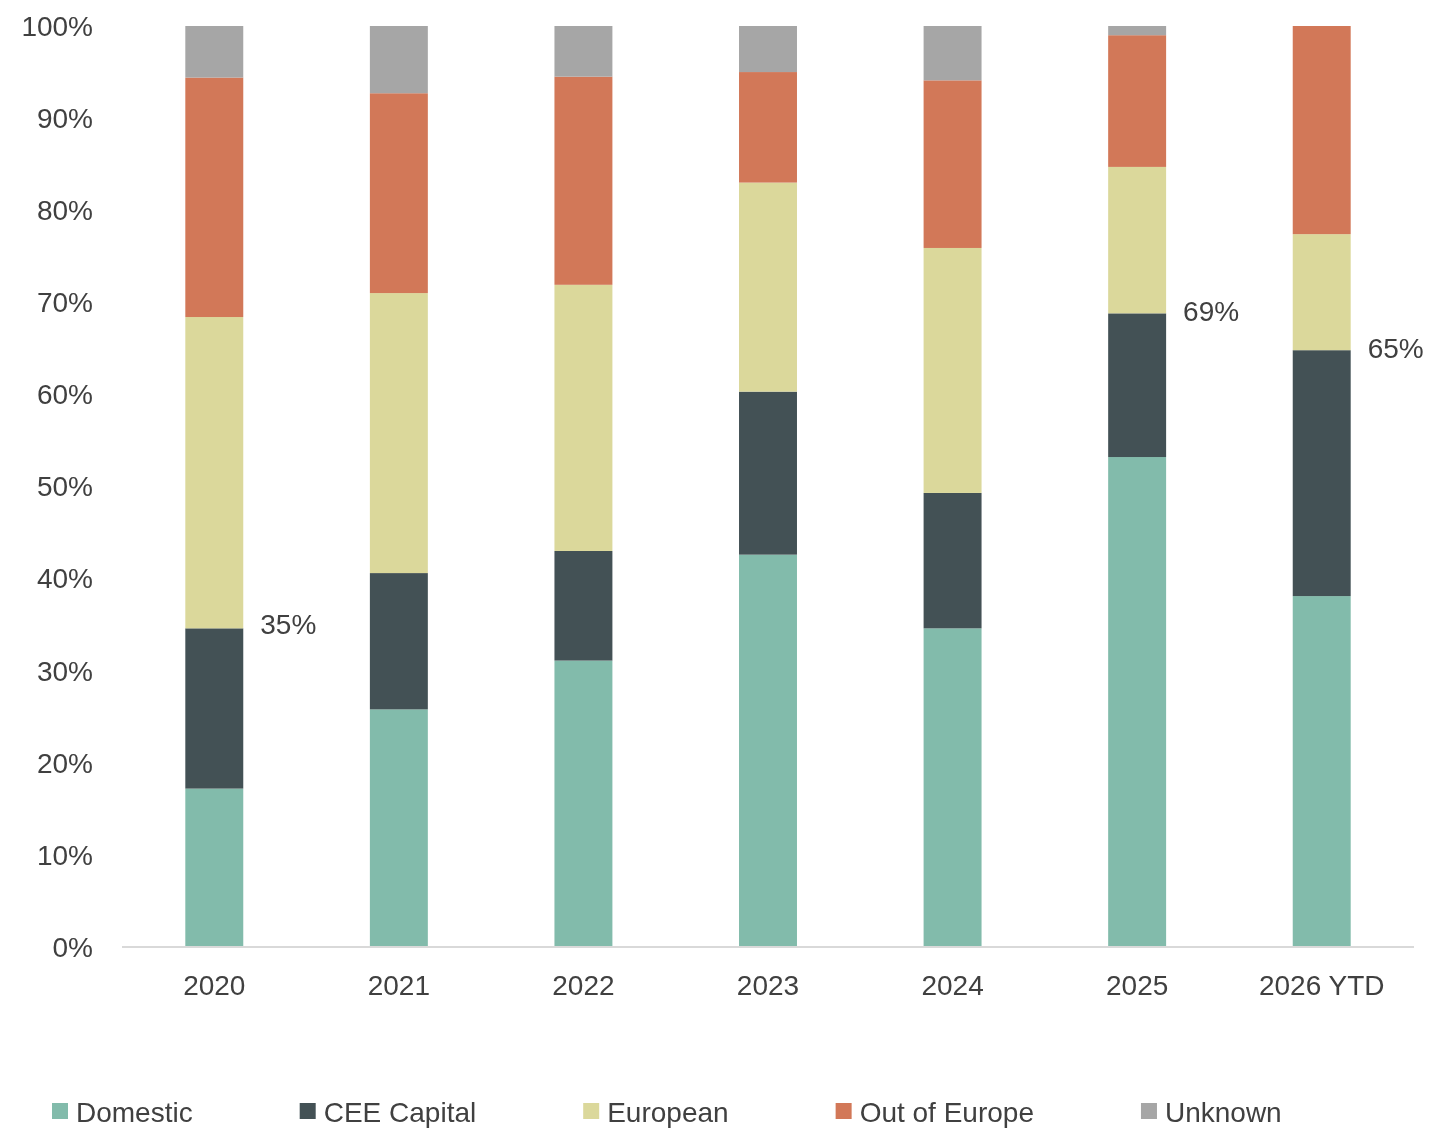 This screenshot has height=1135, width=1449. Describe the element at coordinates (1211, 312) in the screenshot. I see `annotation: 69%` at that location.